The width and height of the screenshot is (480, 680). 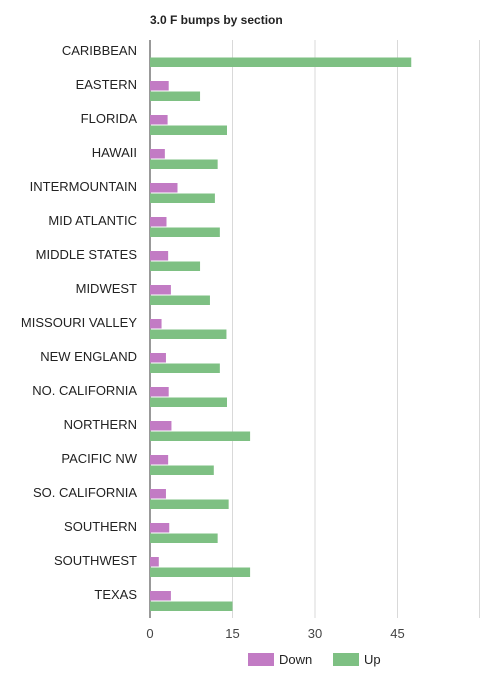 I want to click on x-tick-label: 0, so click(x=149, y=633).